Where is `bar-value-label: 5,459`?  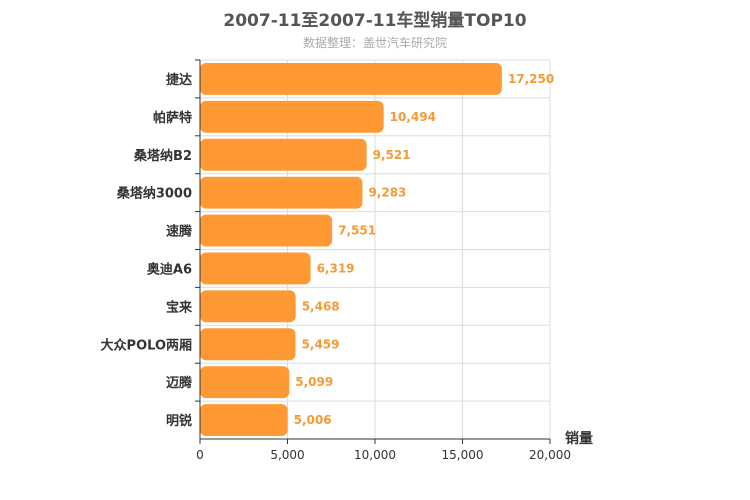 bar-value-label: 5,459 is located at coordinates (321, 344).